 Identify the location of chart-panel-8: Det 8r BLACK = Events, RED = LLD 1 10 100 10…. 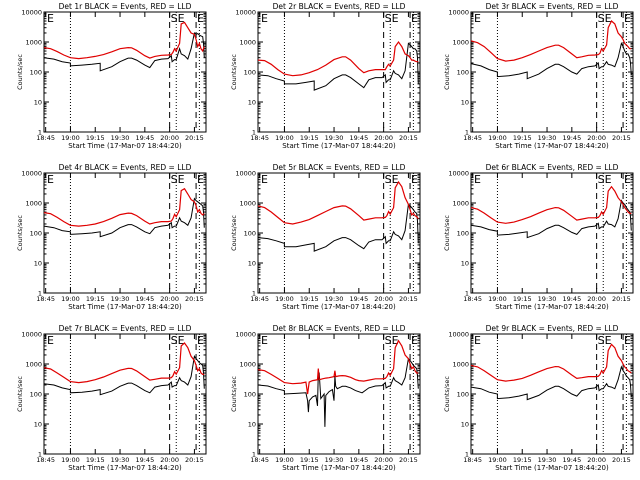
(325, 398).